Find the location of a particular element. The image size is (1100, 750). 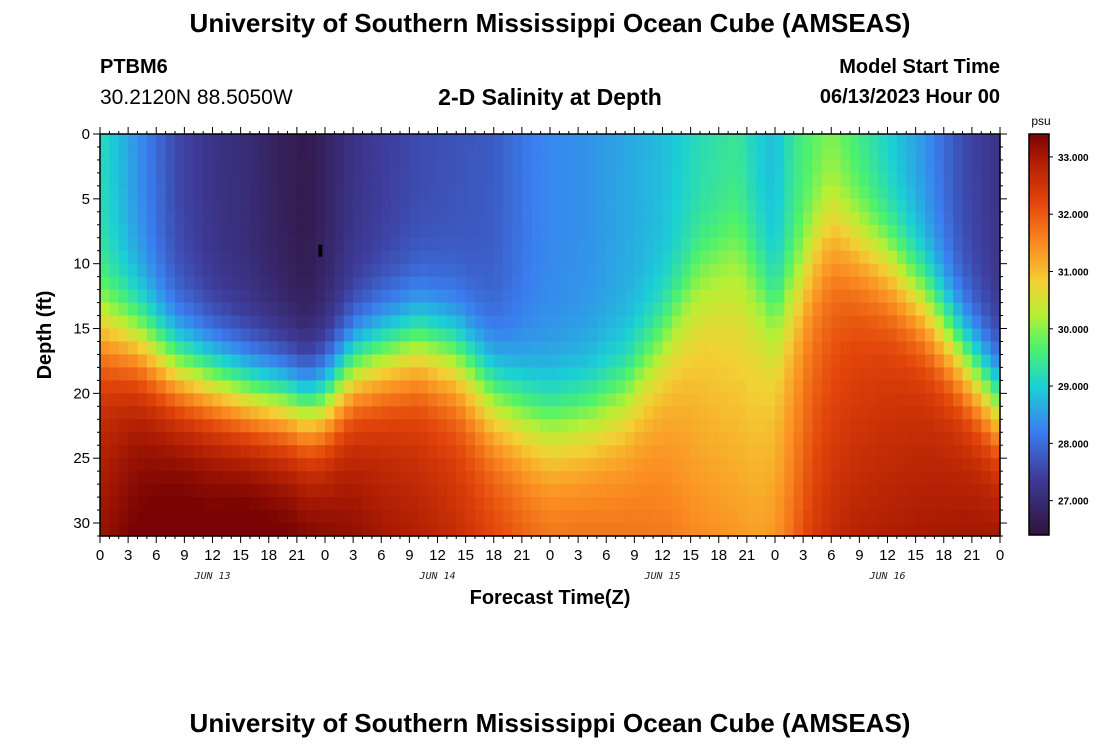

x-tick-label: 0 is located at coordinates (775, 555).